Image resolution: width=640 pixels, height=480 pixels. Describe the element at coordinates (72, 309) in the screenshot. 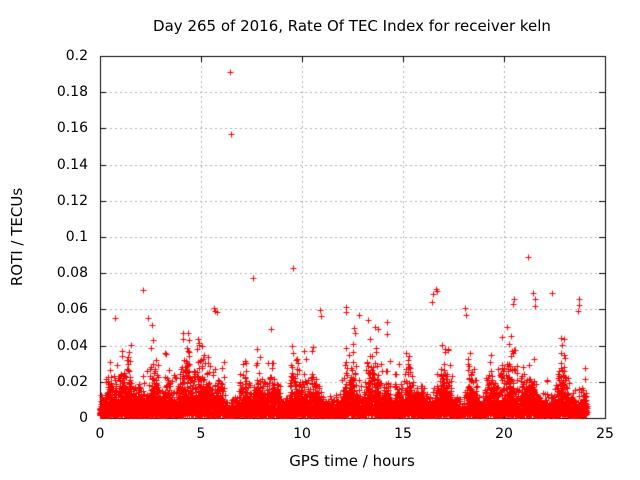

I see `y-tick-label: 0.06` at that location.